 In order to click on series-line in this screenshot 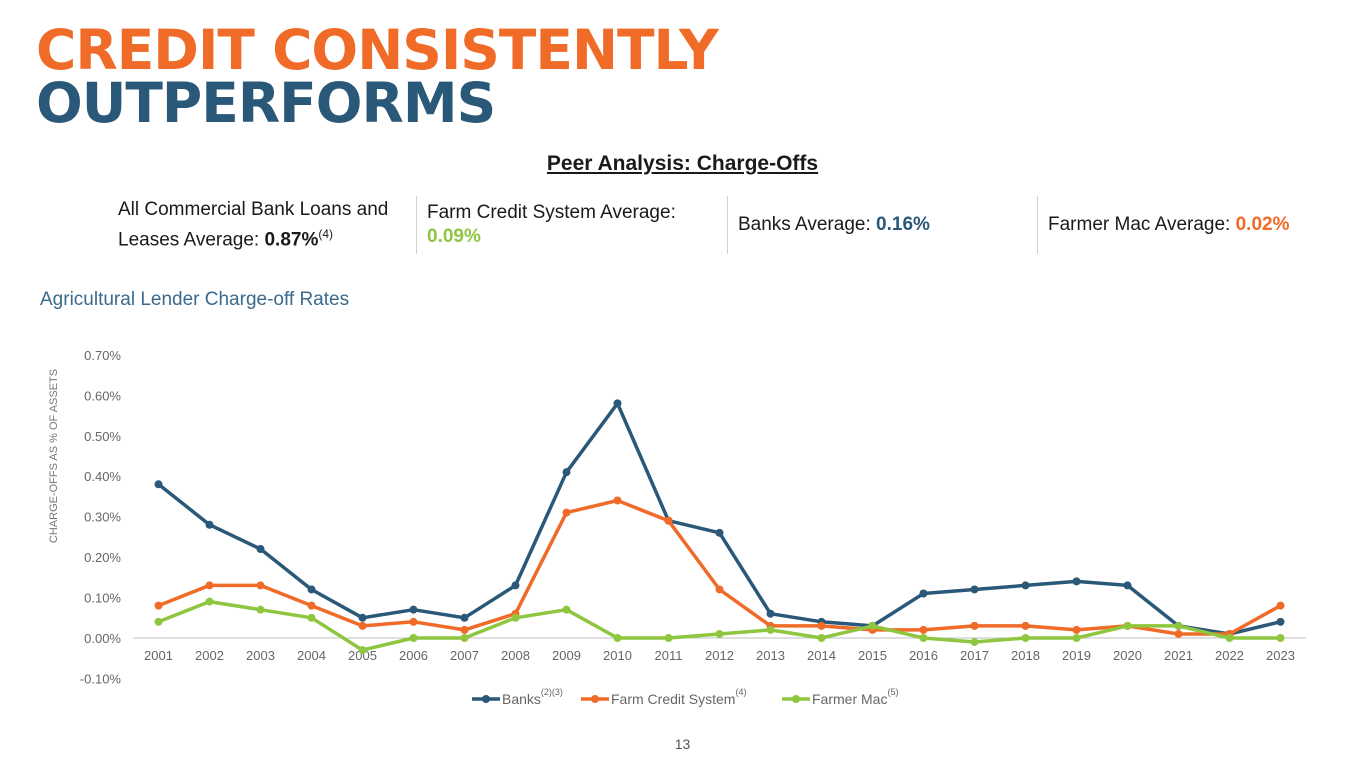, I will do `click(719, 567)`.